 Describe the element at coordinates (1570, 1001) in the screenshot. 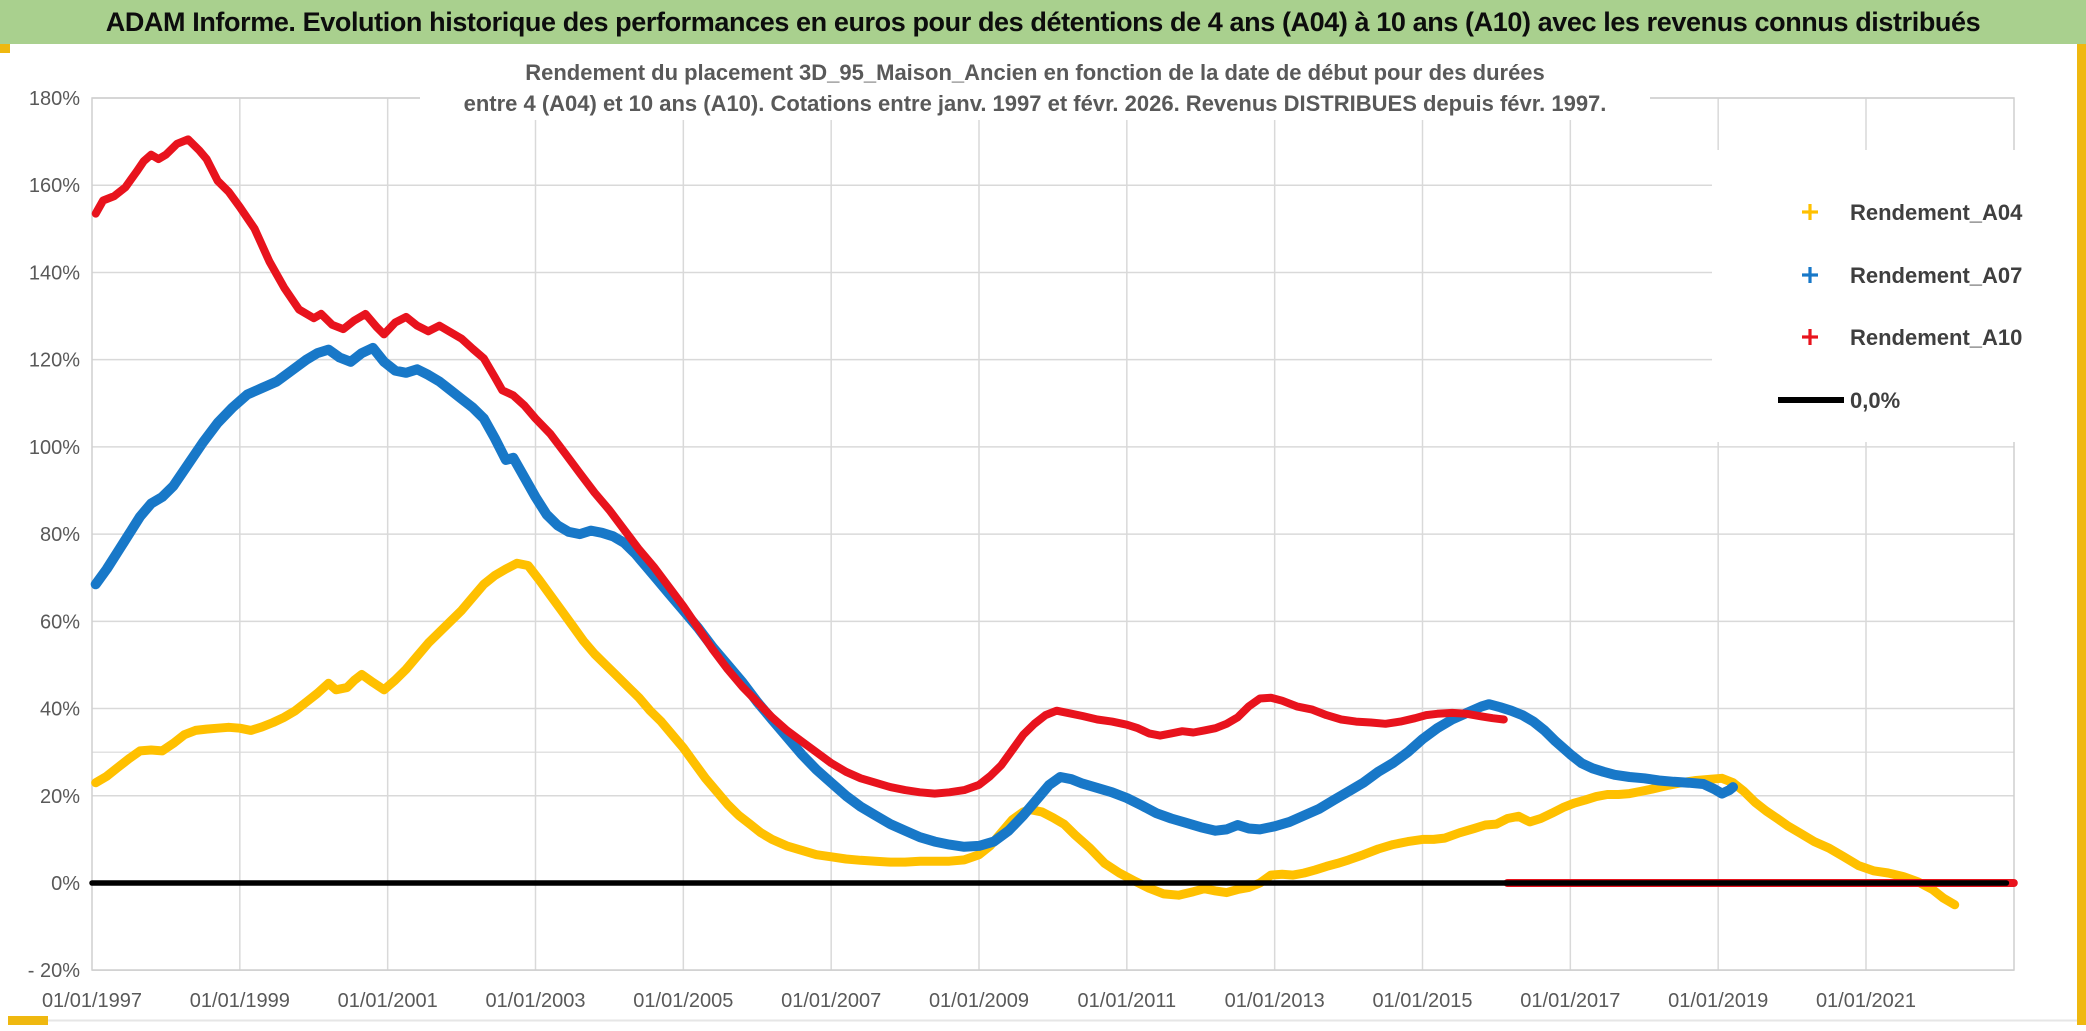

I see `x-axis-tick-label: 01/01/2017` at that location.